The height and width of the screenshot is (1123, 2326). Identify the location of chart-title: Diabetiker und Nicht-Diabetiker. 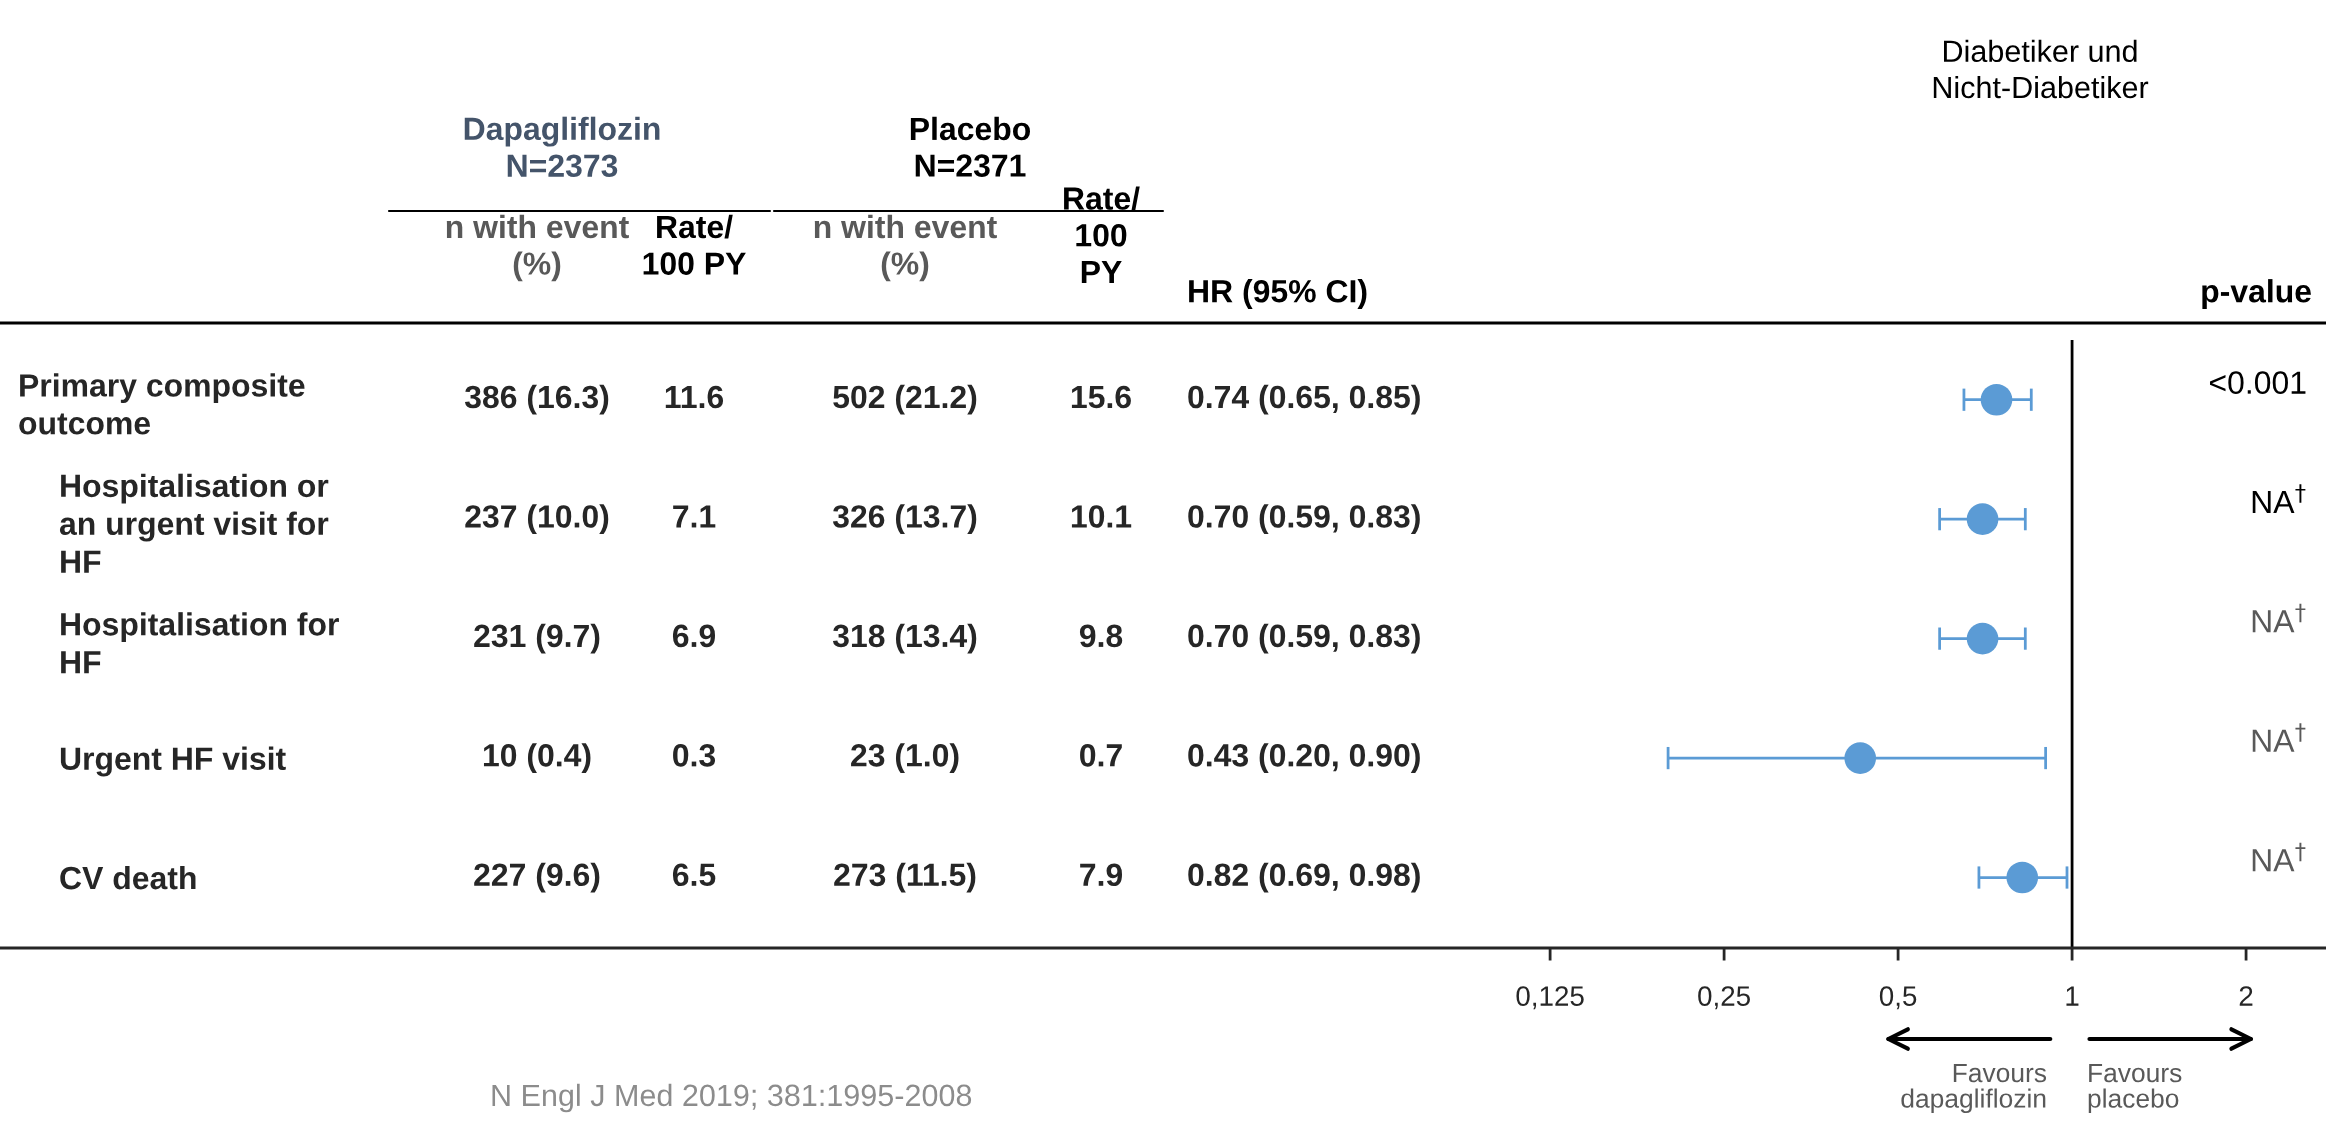
(2041, 69).